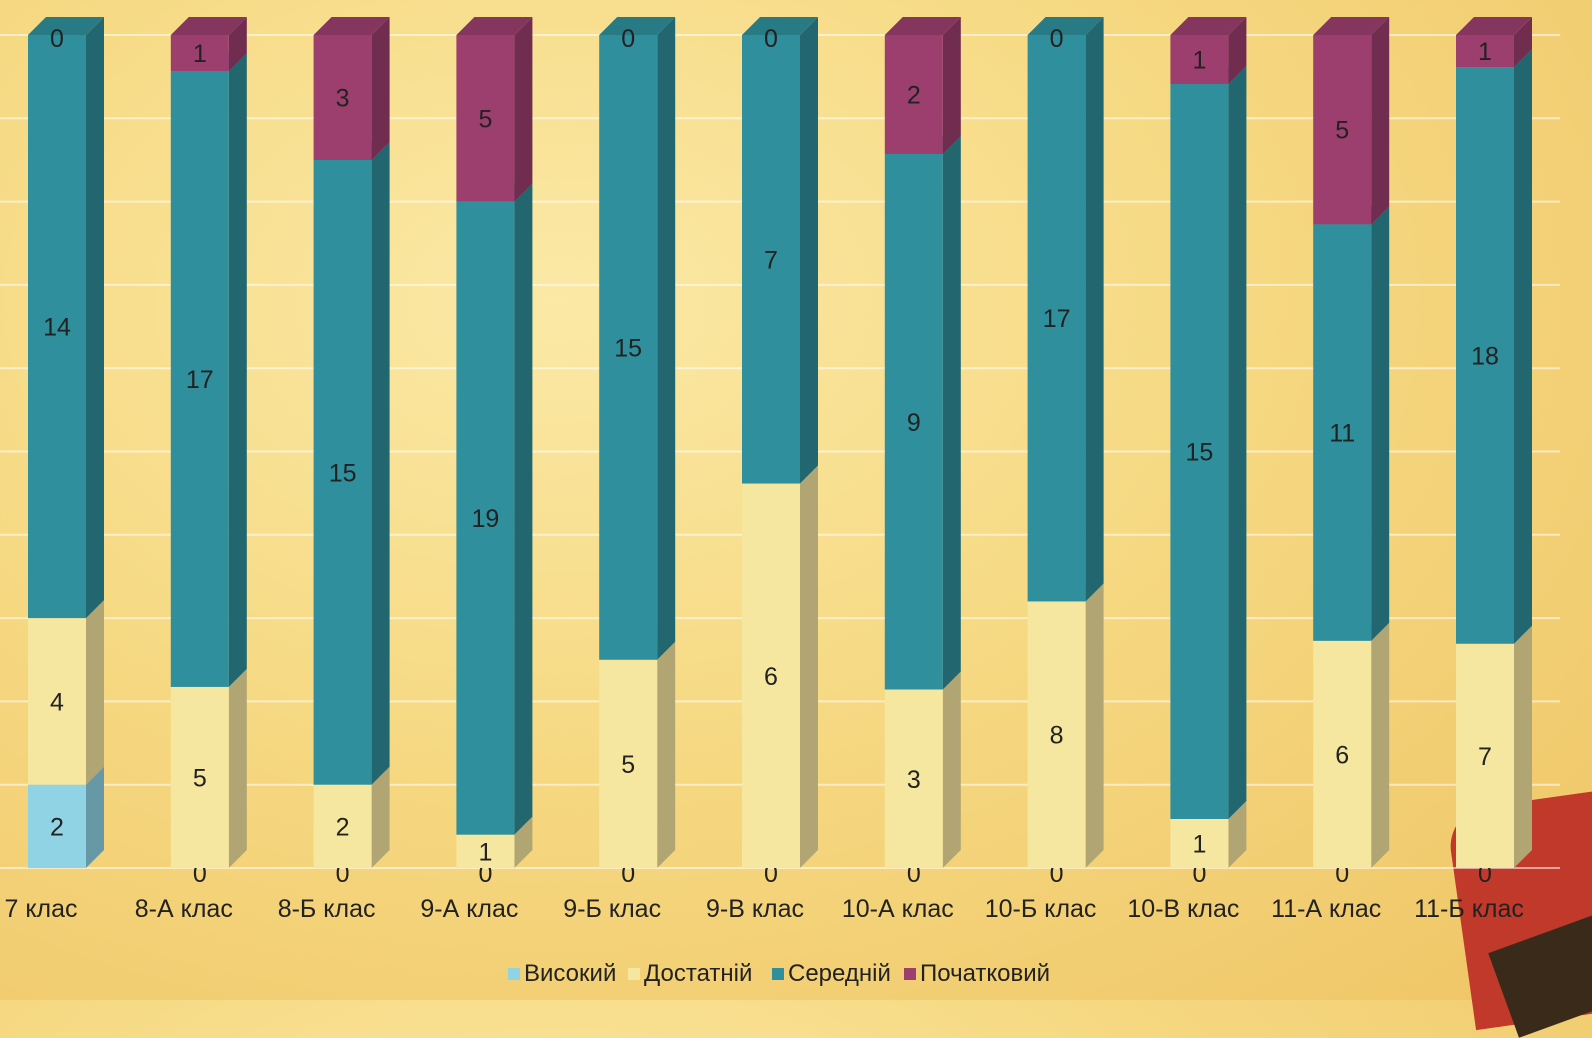 This screenshot has height=1038, width=1592. What do you see at coordinates (570, 973) in the screenshot?
I see `legend-label: Високий` at bounding box center [570, 973].